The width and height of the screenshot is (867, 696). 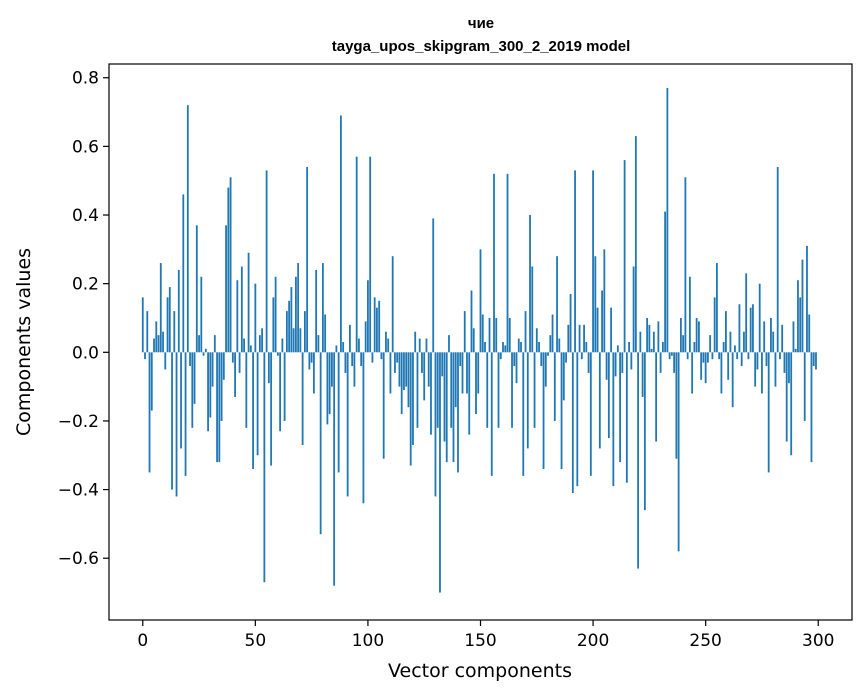 I want to click on y-axis-label: Components values, so click(x=24, y=342).